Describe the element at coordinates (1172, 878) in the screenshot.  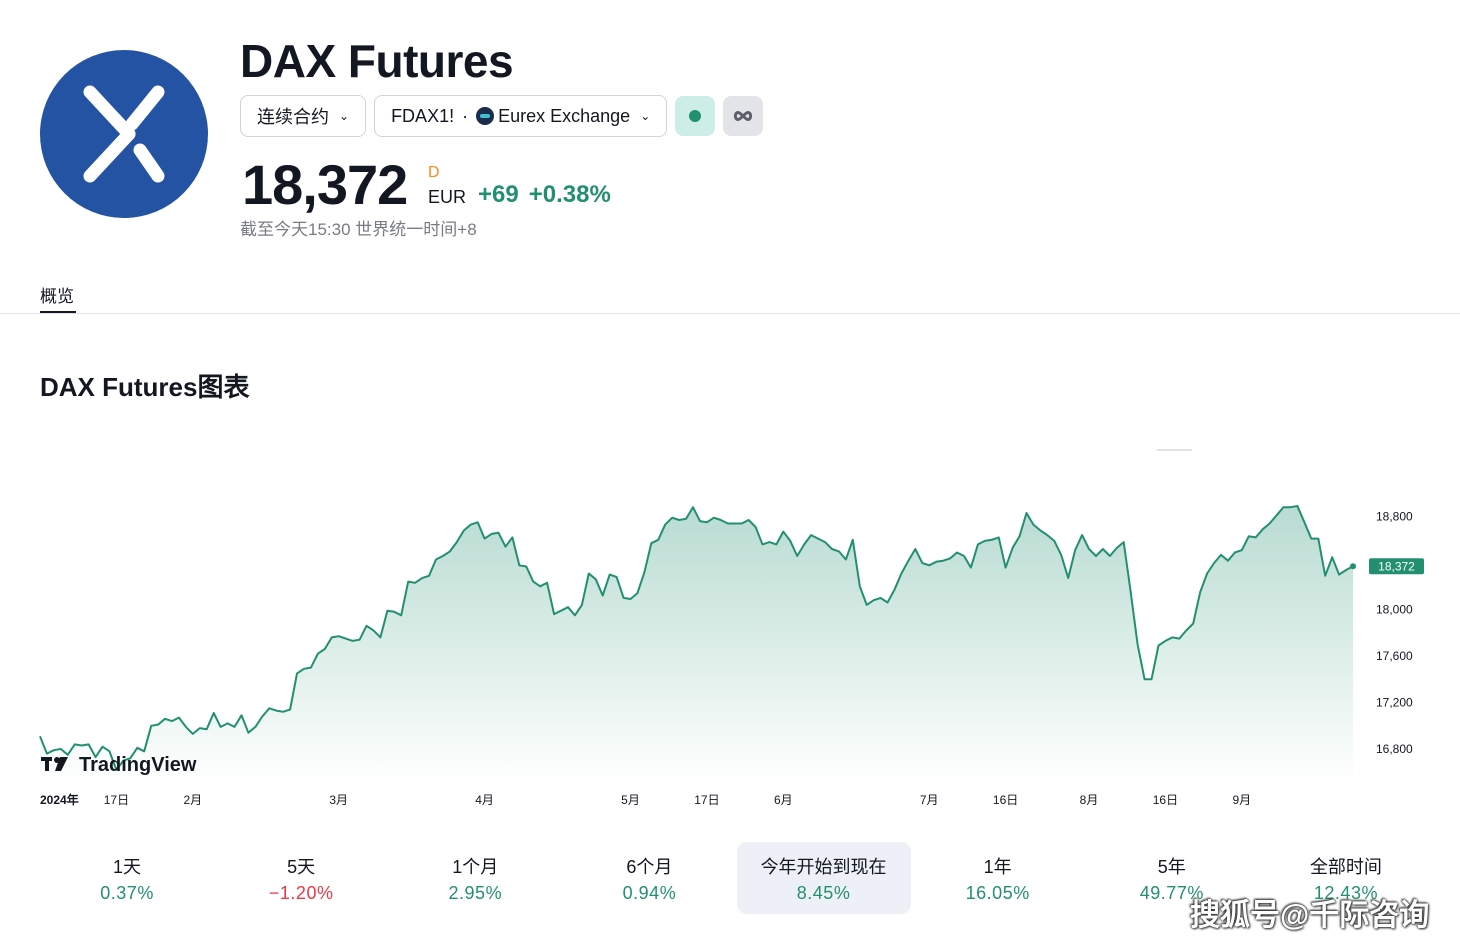
I see `period-button: 5年 49.77%` at that location.